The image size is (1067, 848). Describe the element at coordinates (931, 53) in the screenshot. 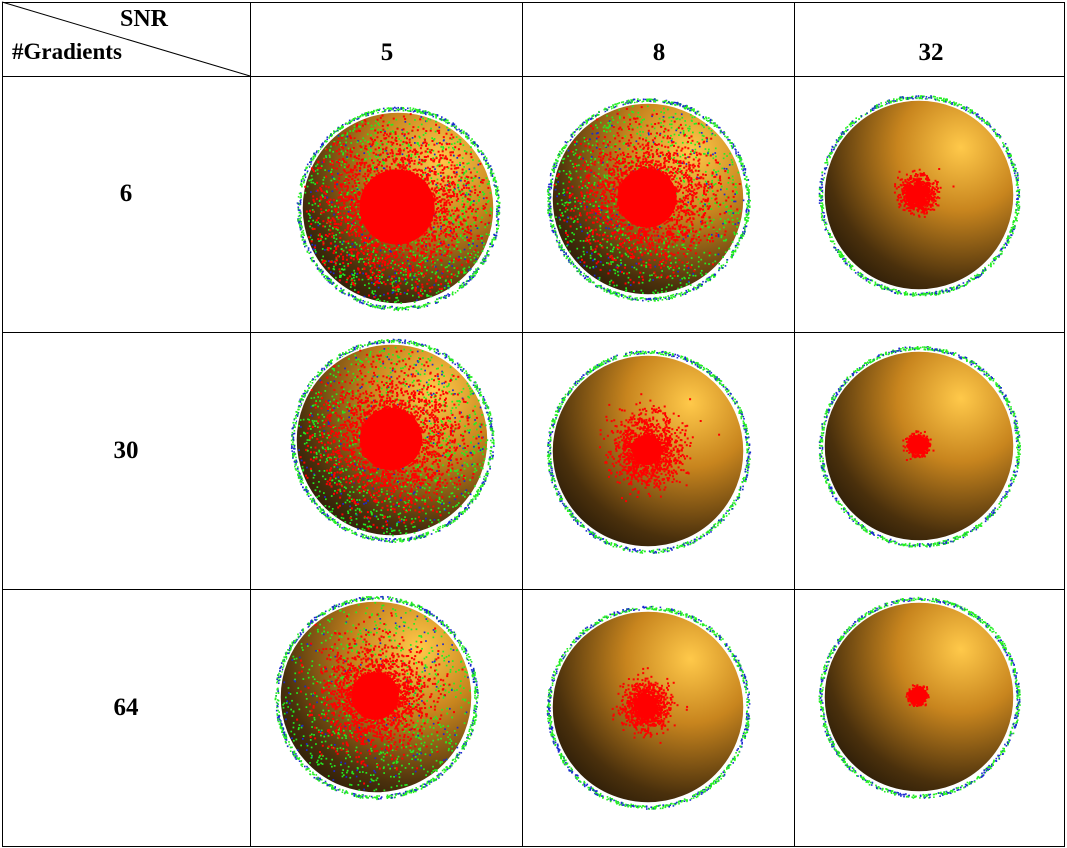

I see `column-header-snr-32: 32` at that location.